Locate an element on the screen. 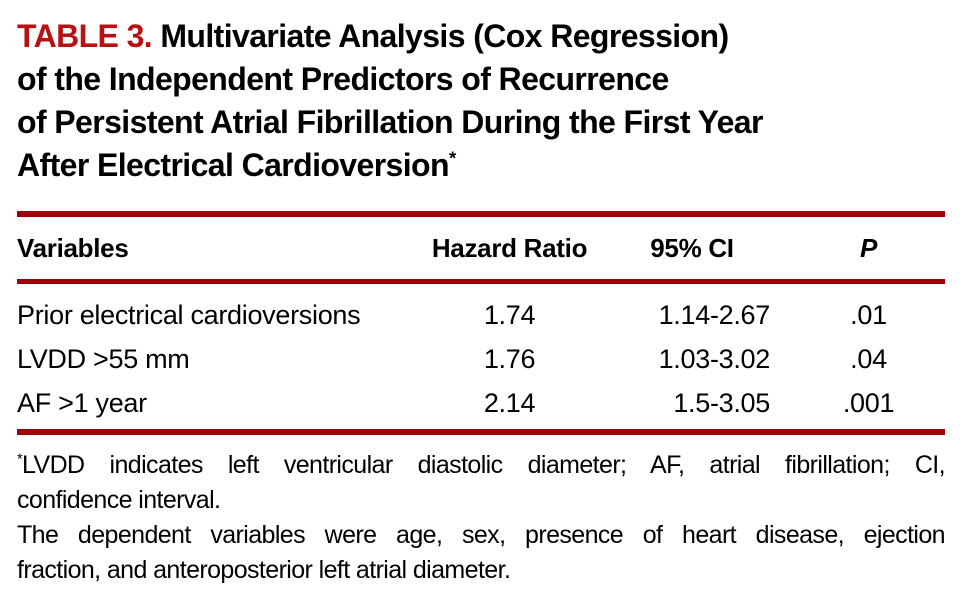 This screenshot has width=964, height=603. cell-p-value: .04 is located at coordinates (868, 359).